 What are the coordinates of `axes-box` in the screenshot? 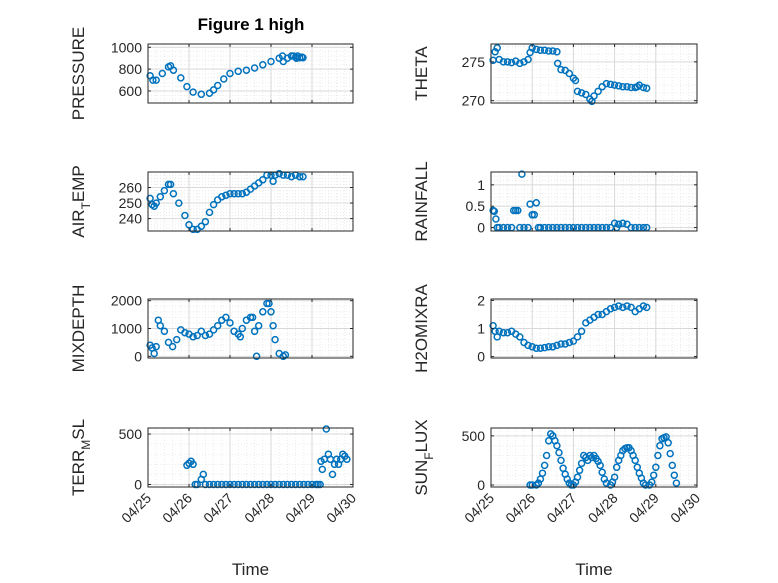 It's located at (250, 457).